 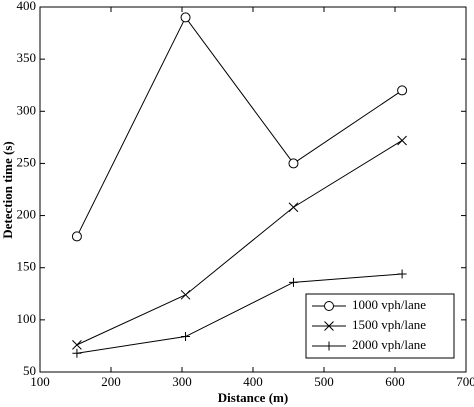 What do you see at coordinates (27, 161) in the screenshot?
I see `y-tick-label: 250` at bounding box center [27, 161].